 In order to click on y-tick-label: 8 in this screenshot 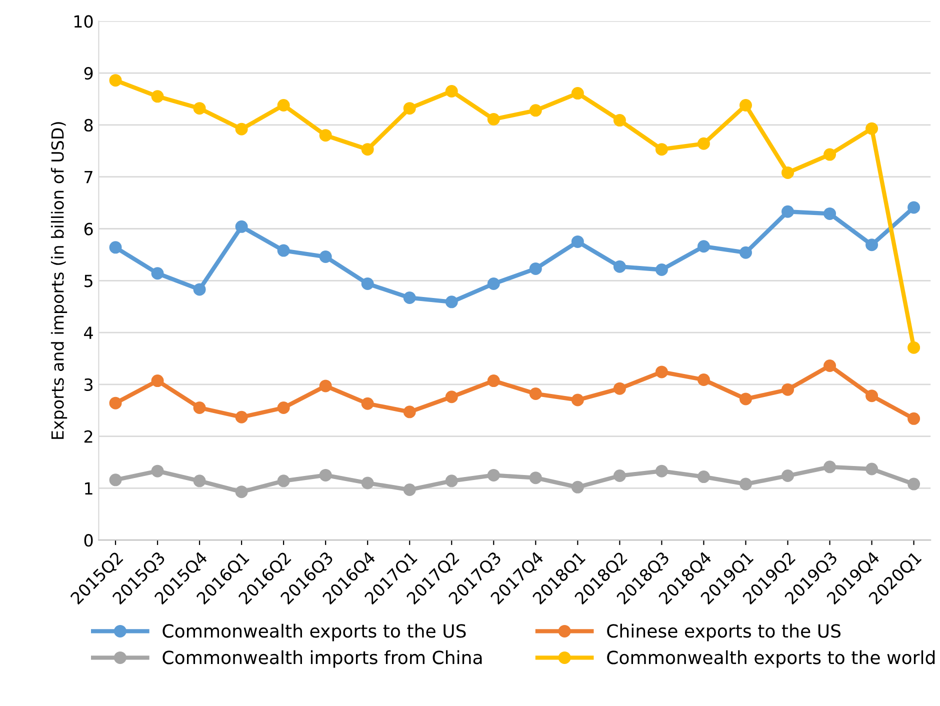, I will do `click(88, 125)`.